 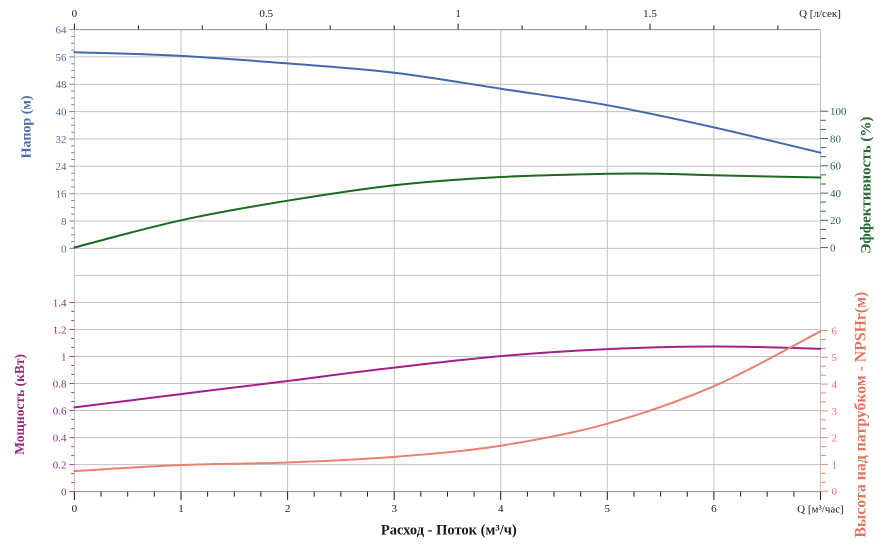 What do you see at coordinates (650, 14) in the screenshot?
I see `svg-text: 1.5` at bounding box center [650, 14].